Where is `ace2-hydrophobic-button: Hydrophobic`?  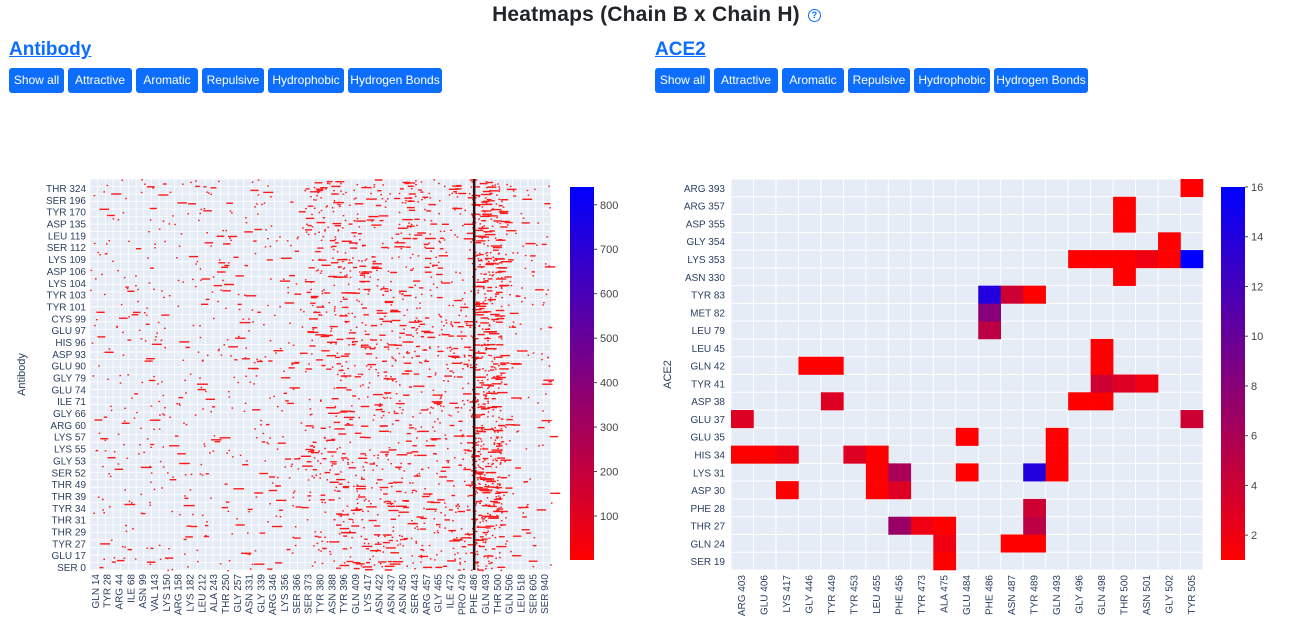
ace2-hydrophobic-button: Hydrophobic is located at coordinates (952, 80).